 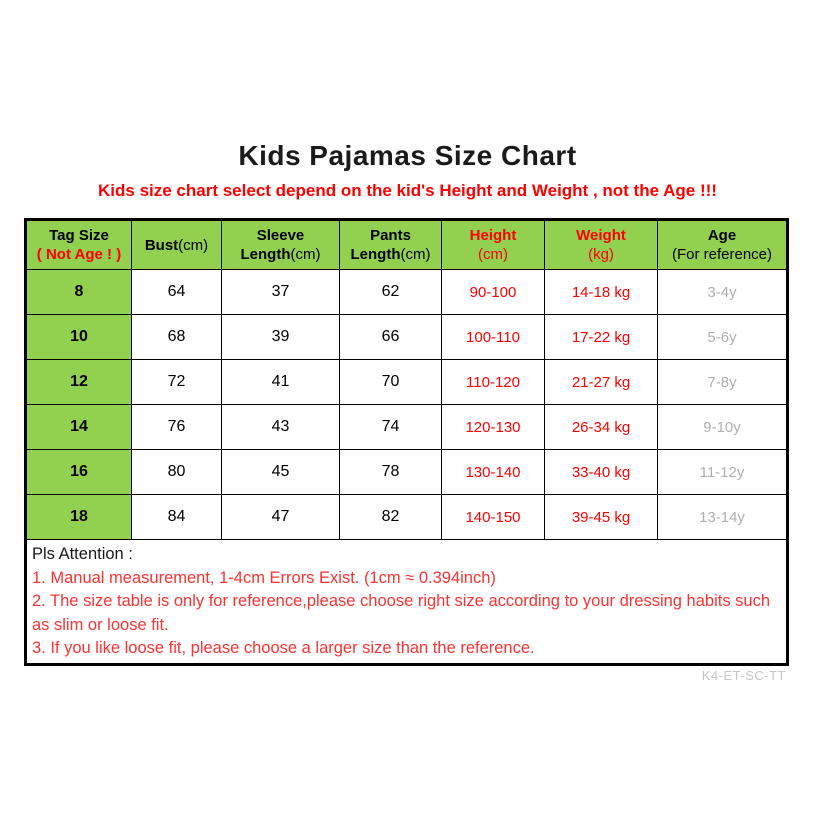 I want to click on header-age: Age (For reference), so click(x=722, y=244).